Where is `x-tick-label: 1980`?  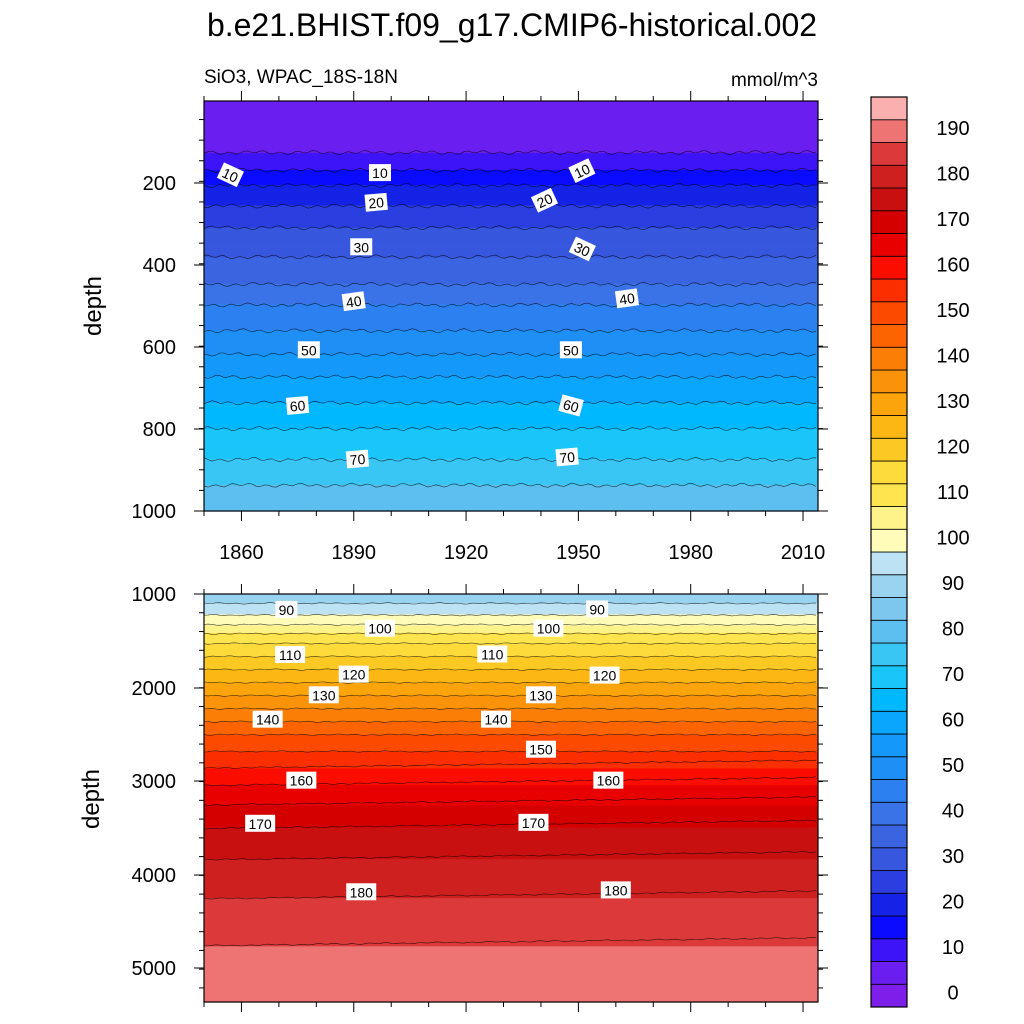
x-tick-label: 1980 is located at coordinates (690, 553).